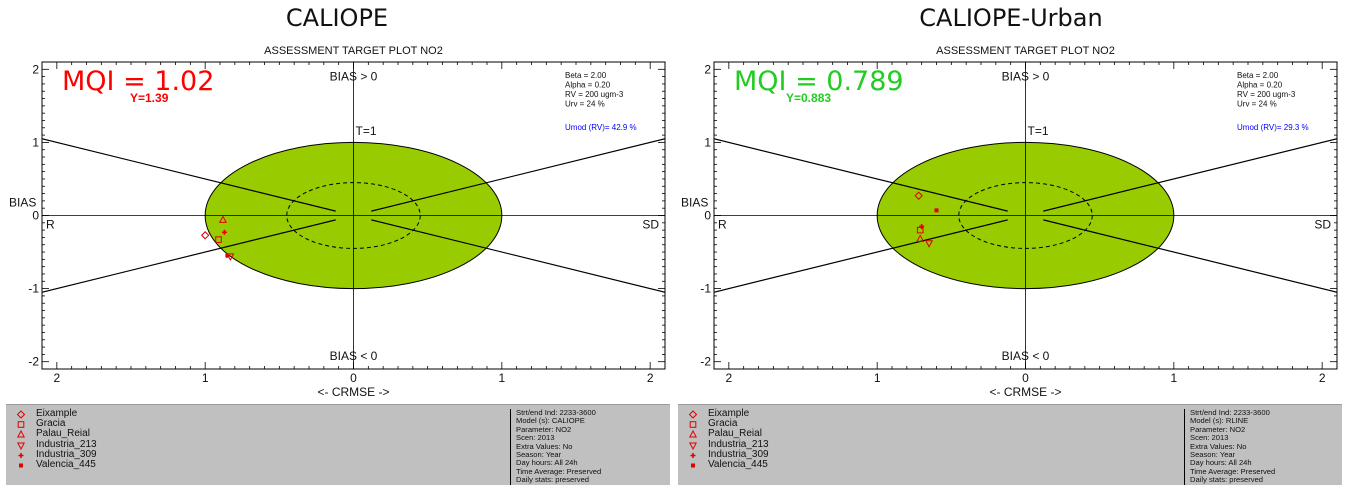  Describe the element at coordinates (588, 85) in the screenshot. I see `param-line: Alpha = 0.20` at that location.